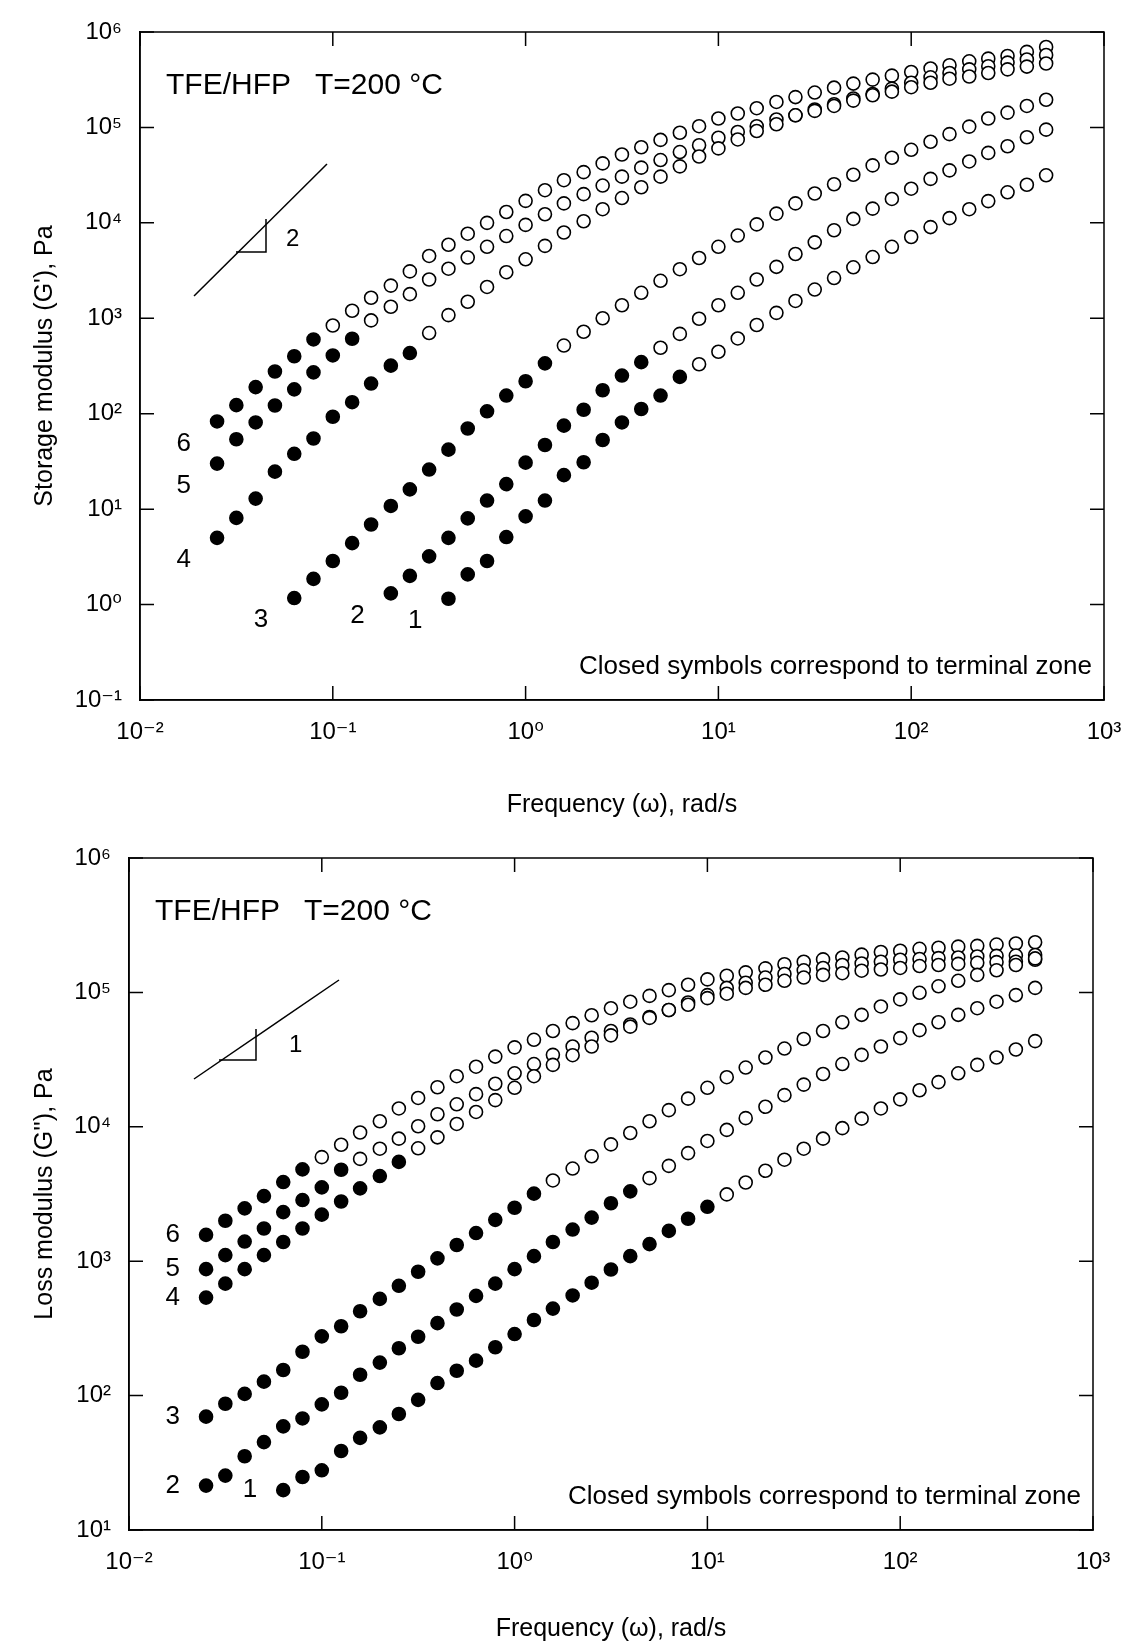  I want to click on annotation: 2, so click(357, 613).